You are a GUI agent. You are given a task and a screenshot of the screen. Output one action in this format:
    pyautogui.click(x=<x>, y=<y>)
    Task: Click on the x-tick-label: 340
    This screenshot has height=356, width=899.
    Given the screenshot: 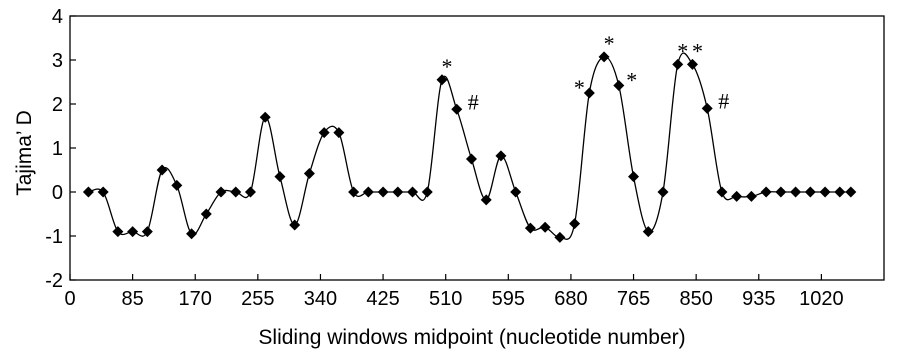 What is the action you would take?
    pyautogui.click(x=320, y=299)
    